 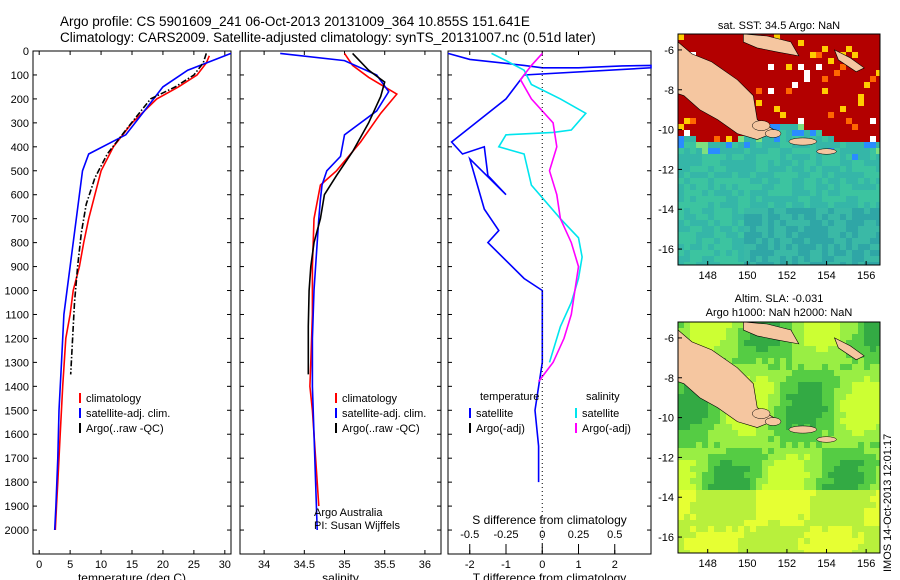 What do you see at coordinates (494, 414) in the screenshot?
I see `difference-legend-label: satellite` at bounding box center [494, 414].